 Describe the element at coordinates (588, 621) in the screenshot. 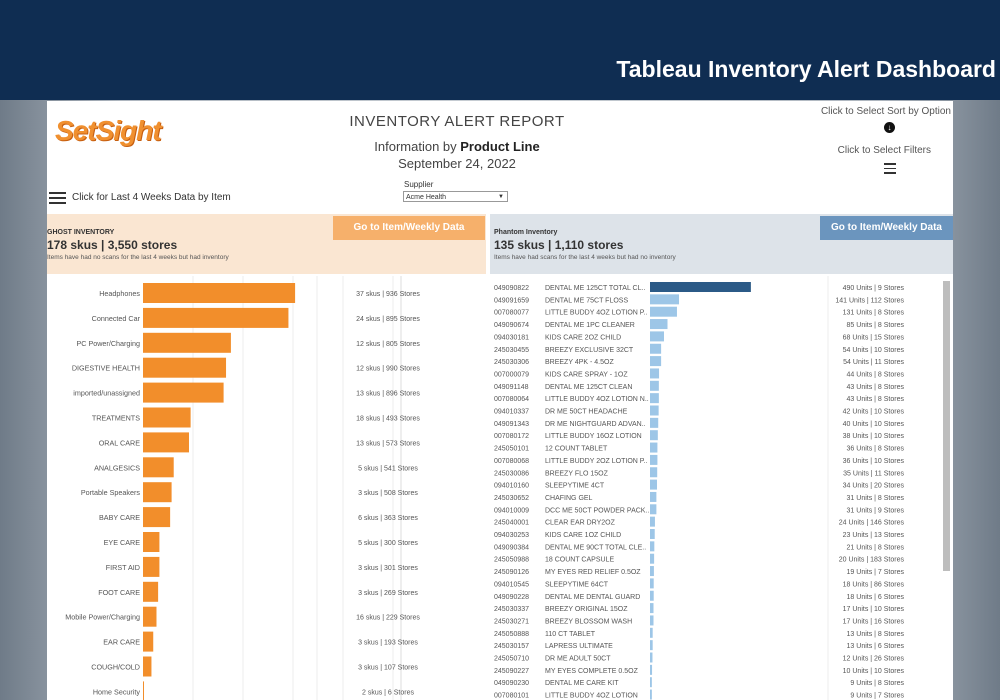

I see `item-name: BREEZY BLOSSOM WASH` at that location.